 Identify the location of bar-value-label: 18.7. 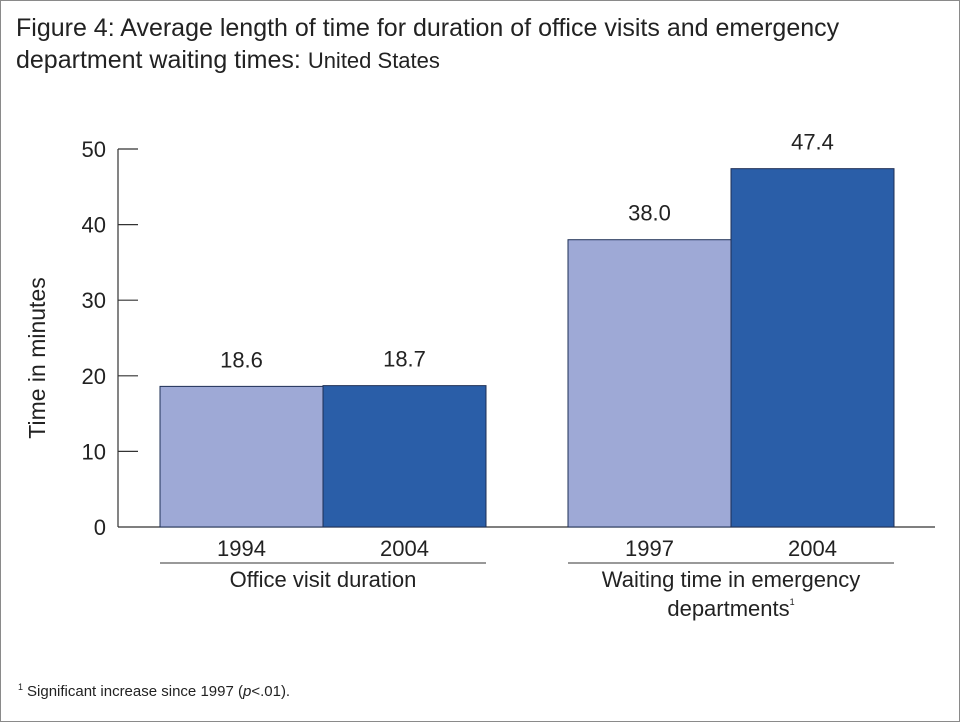
(404, 359).